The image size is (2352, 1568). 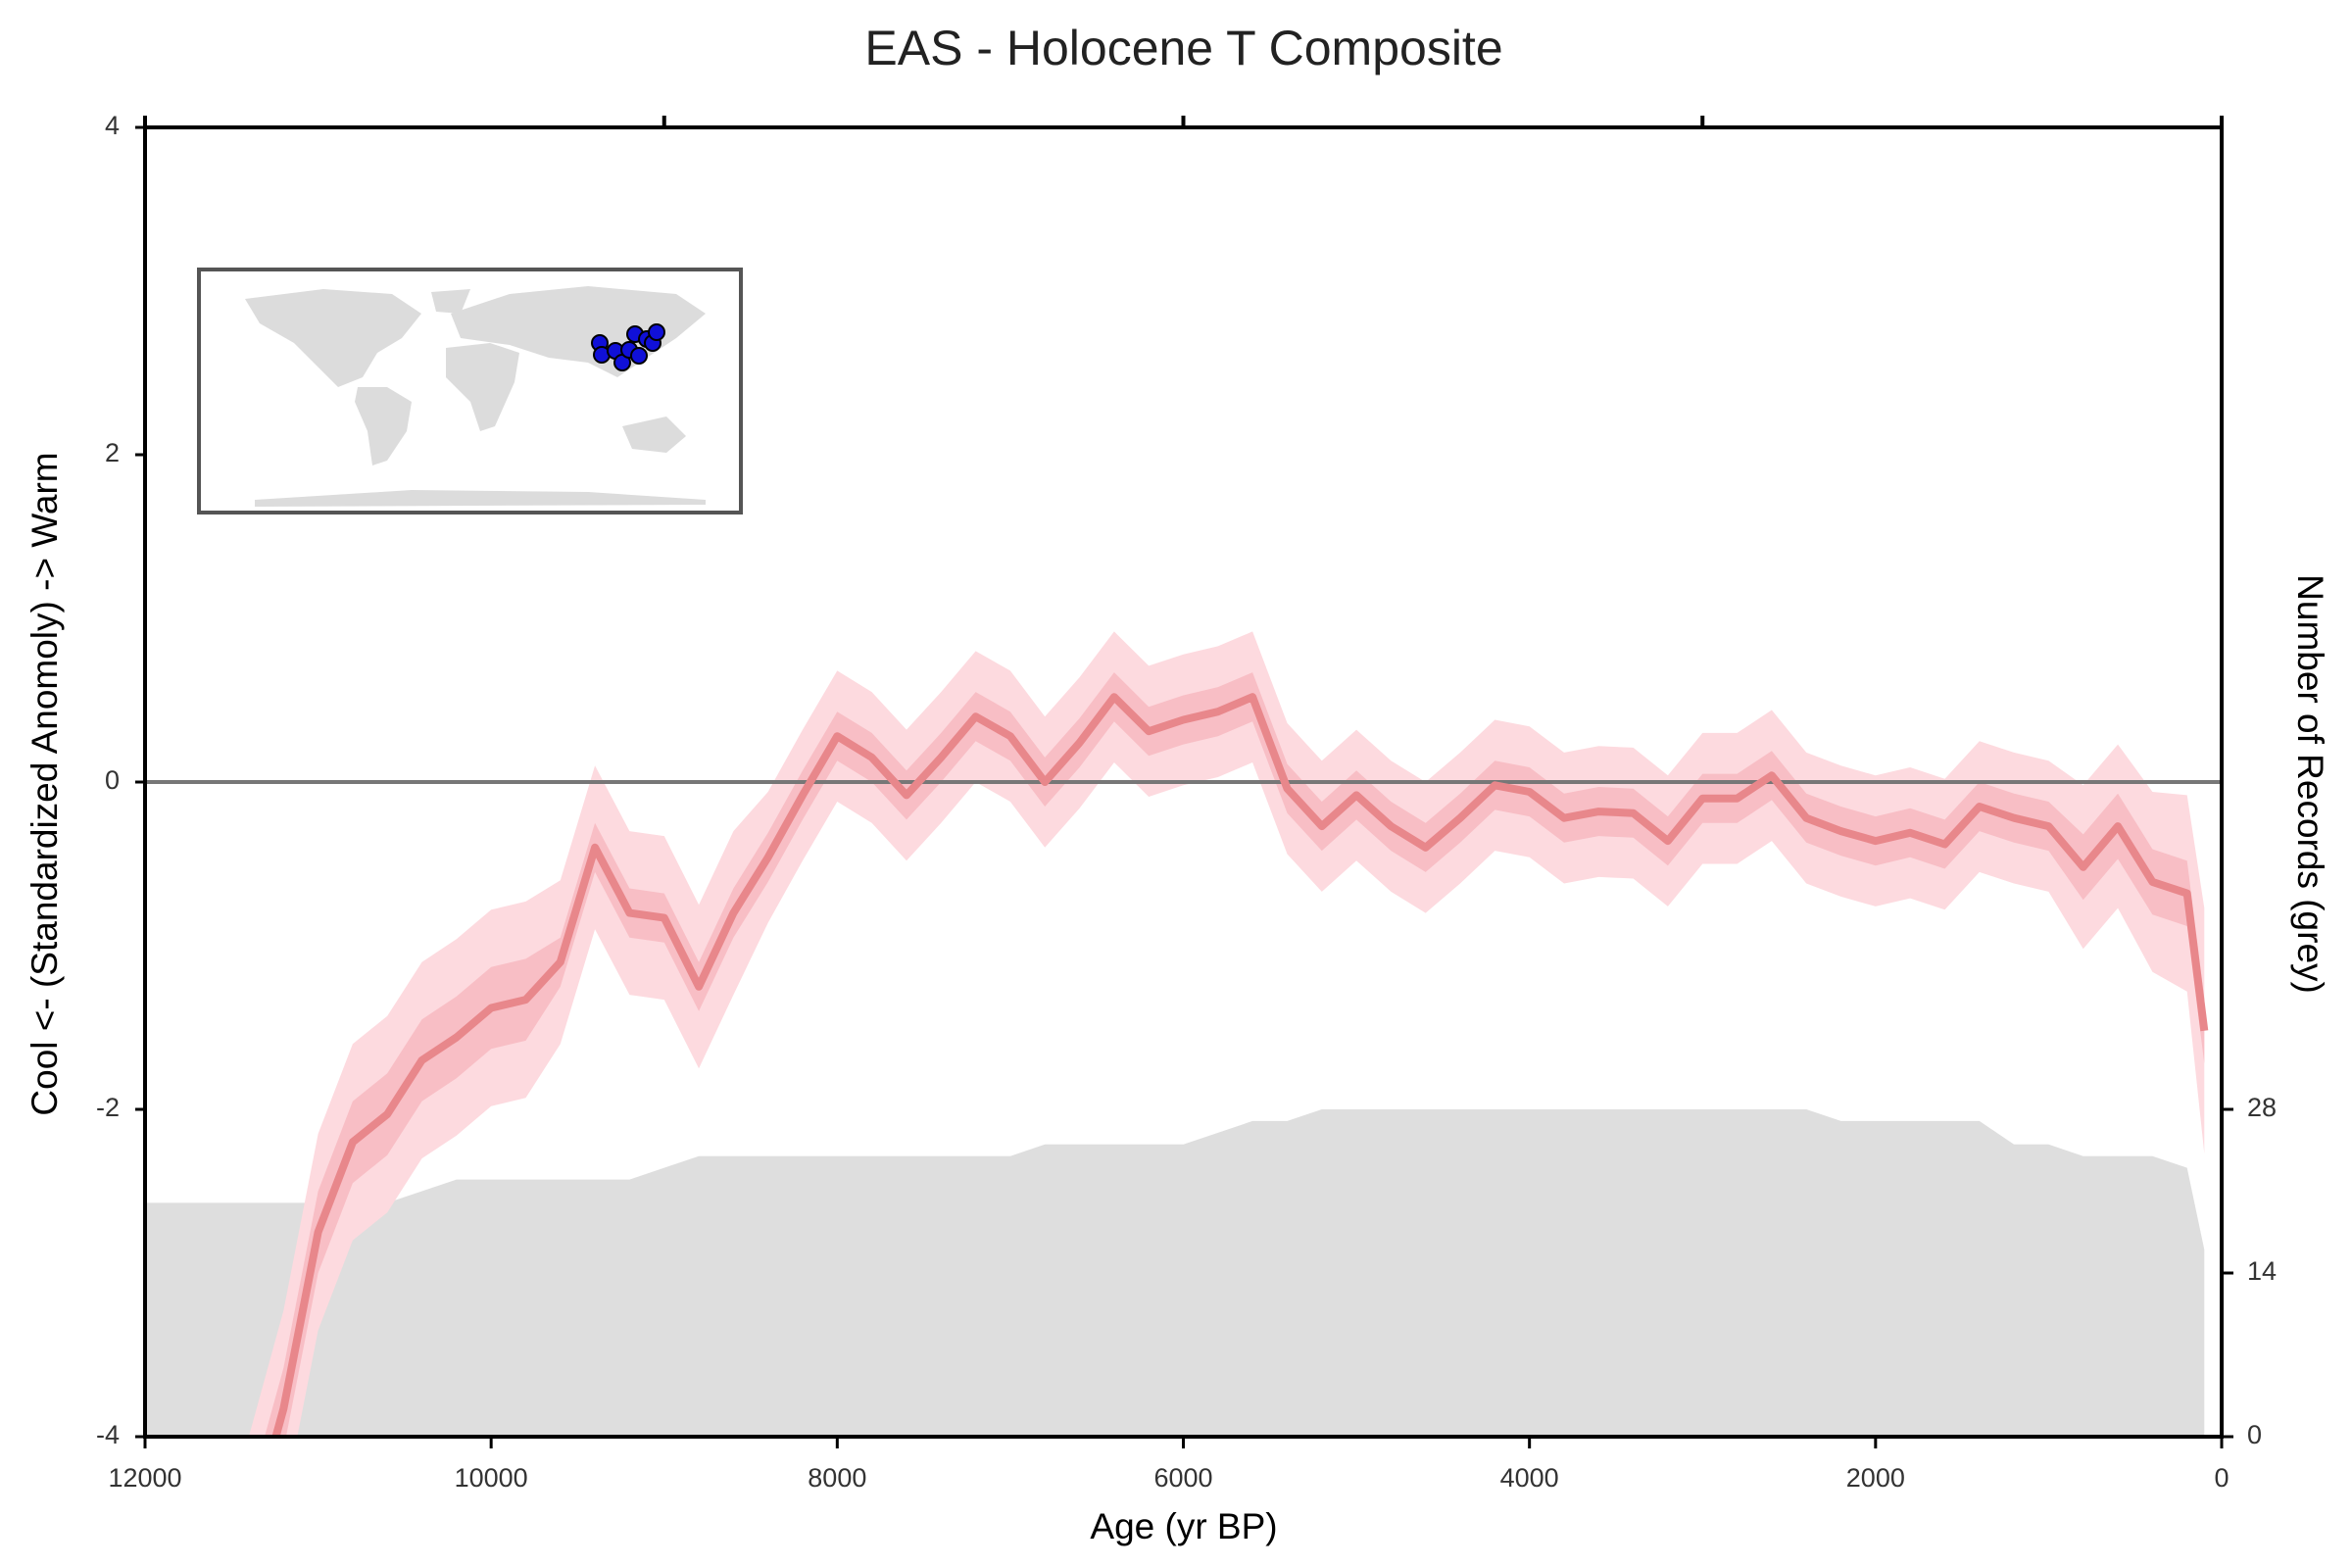 I want to click on x-tick-label: 2000, so click(x=1875, y=1478).